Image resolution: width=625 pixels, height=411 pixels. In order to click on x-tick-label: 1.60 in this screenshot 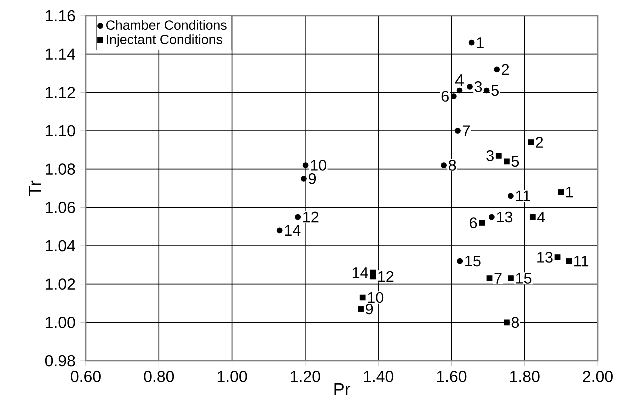, I will do `click(452, 376)`.